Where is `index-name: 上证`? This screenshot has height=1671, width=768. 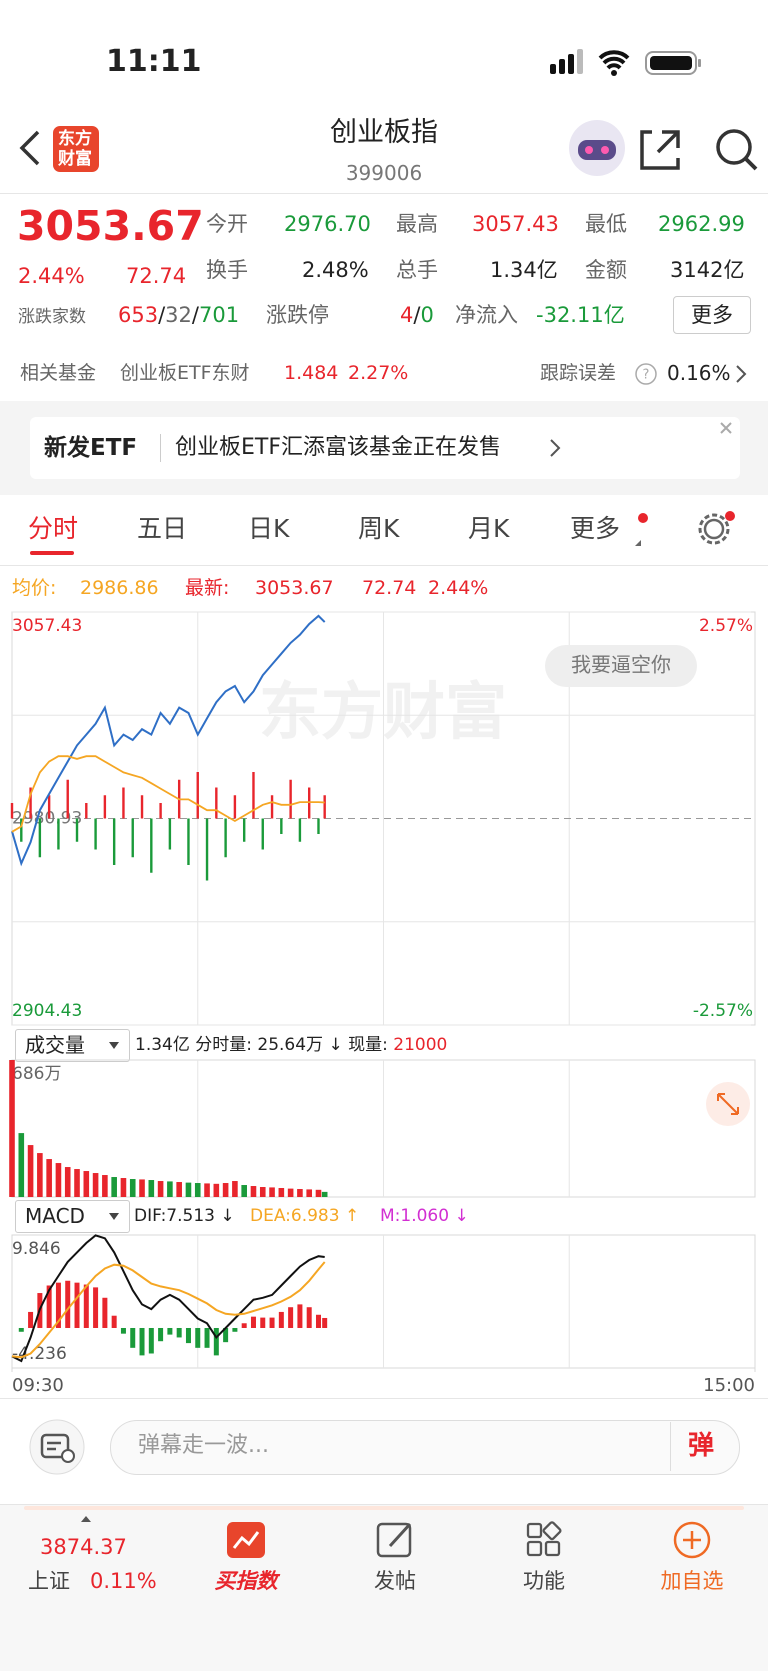 index-name: 上证 is located at coordinates (49, 1581).